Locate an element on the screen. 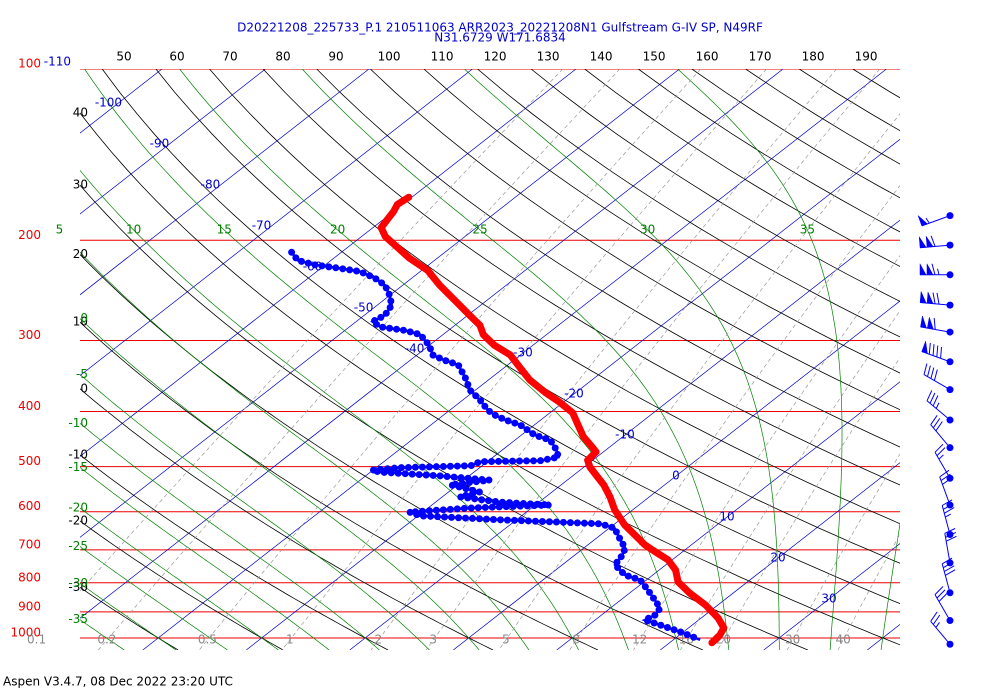  pressure-label: 1000 is located at coordinates (25, 632).